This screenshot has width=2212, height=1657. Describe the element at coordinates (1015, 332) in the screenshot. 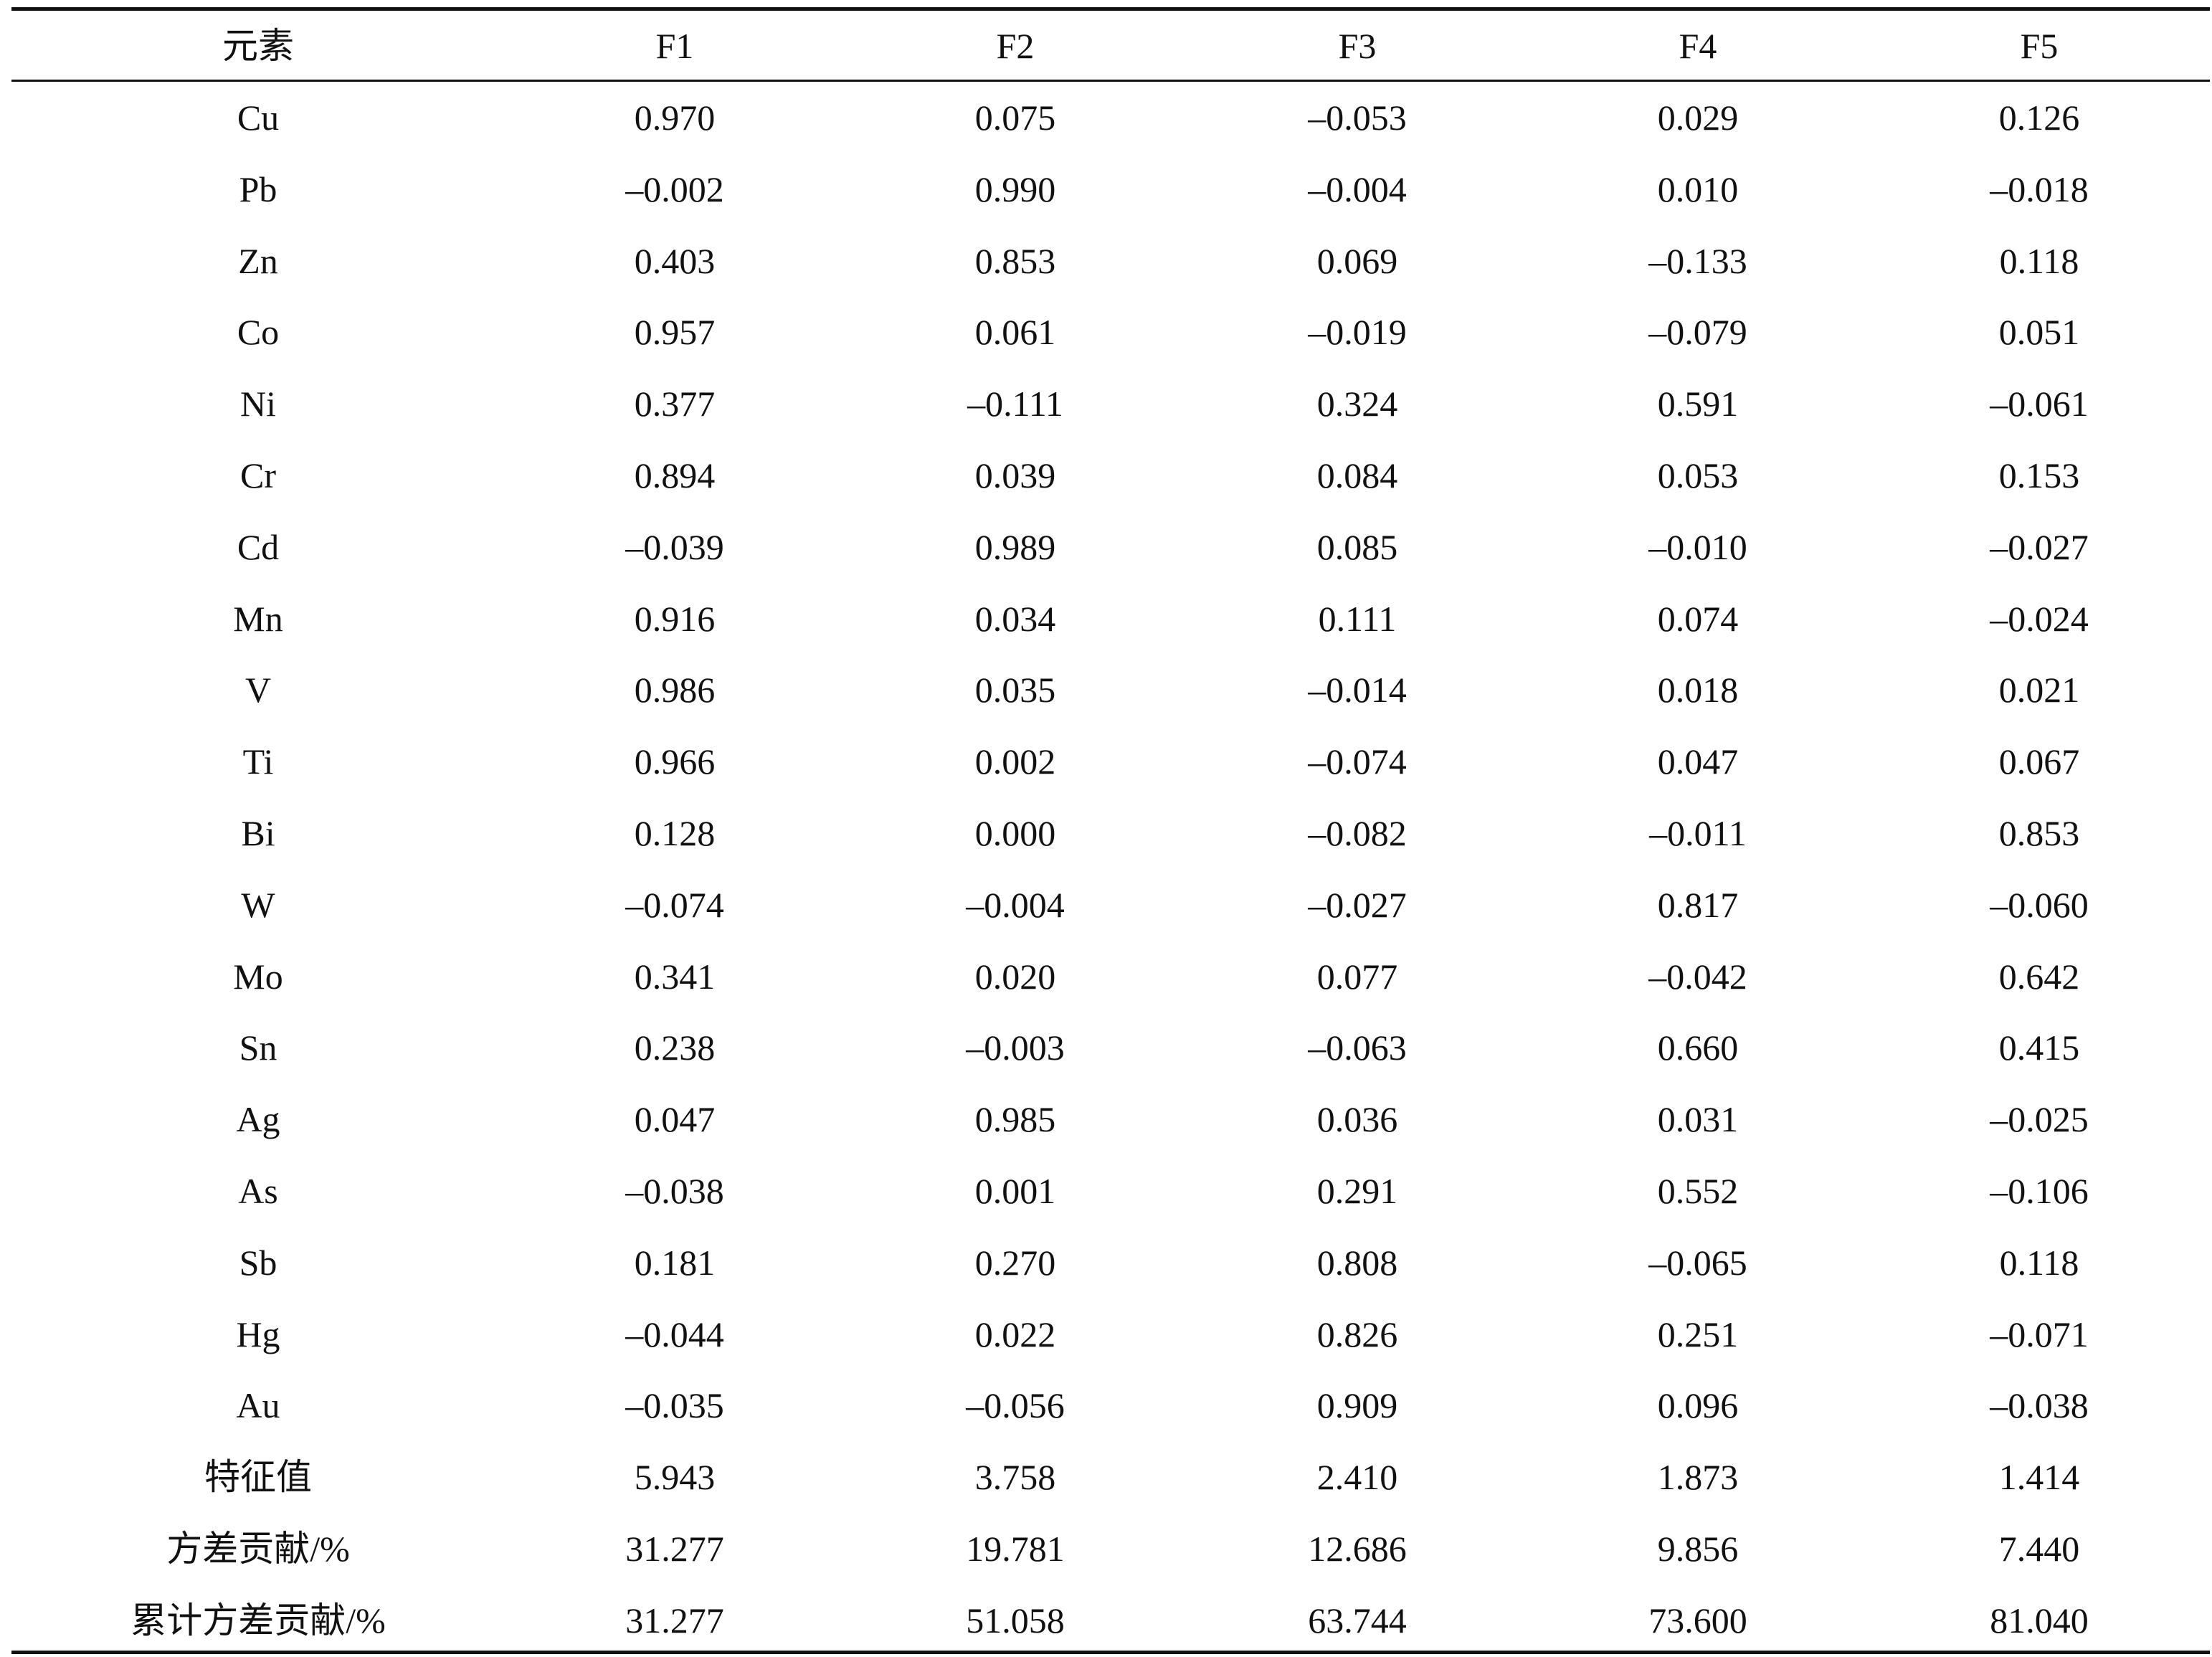

I see `table-cell: 0.061` at that location.